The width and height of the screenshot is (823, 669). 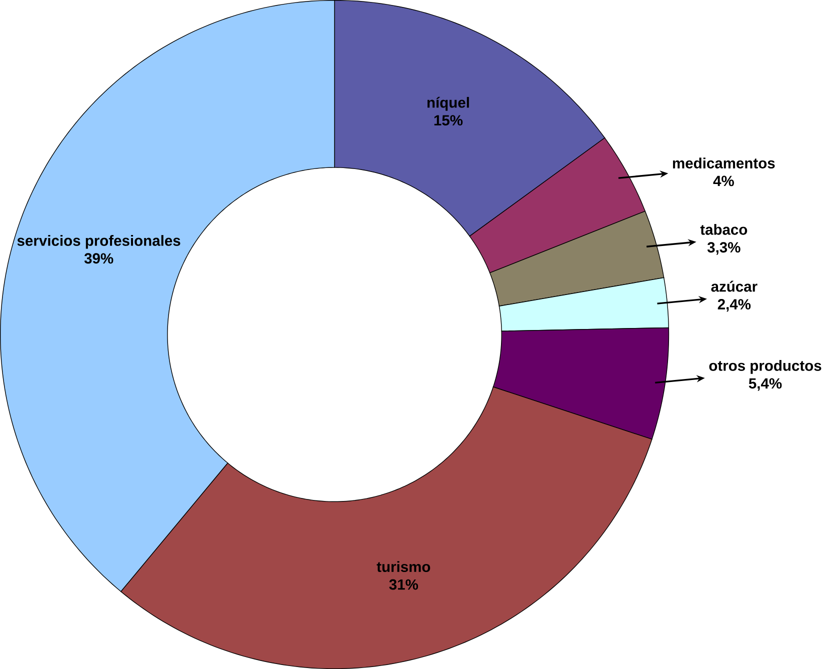 What do you see at coordinates (723, 163) in the screenshot?
I see `slice-label: medicamentos` at bounding box center [723, 163].